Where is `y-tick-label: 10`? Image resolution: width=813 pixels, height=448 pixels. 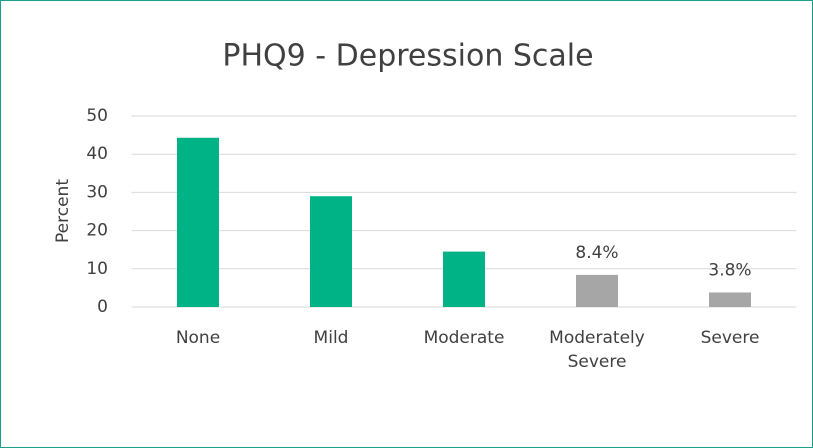
y-tick-label: 10 is located at coordinates (97, 269).